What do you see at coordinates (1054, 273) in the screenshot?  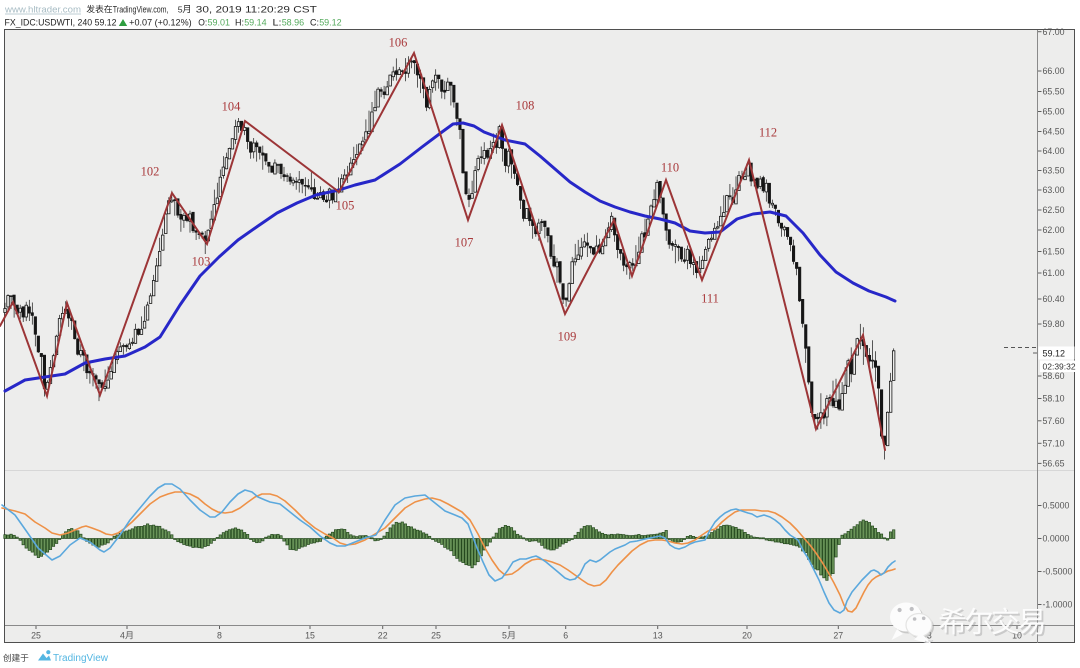 I see `svg-text: 61.00` at bounding box center [1054, 273].